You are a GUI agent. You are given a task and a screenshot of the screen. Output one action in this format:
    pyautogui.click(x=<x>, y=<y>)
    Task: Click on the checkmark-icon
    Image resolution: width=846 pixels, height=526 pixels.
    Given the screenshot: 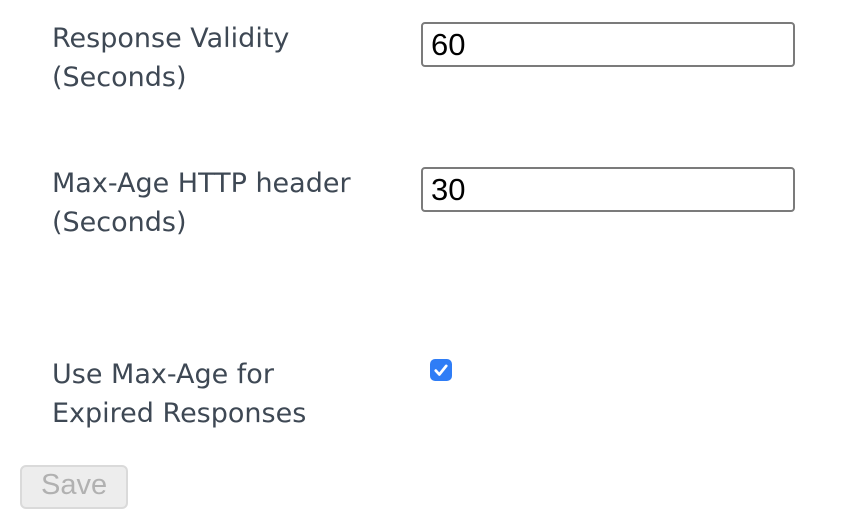 What is the action you would take?
    pyautogui.click(x=441, y=370)
    